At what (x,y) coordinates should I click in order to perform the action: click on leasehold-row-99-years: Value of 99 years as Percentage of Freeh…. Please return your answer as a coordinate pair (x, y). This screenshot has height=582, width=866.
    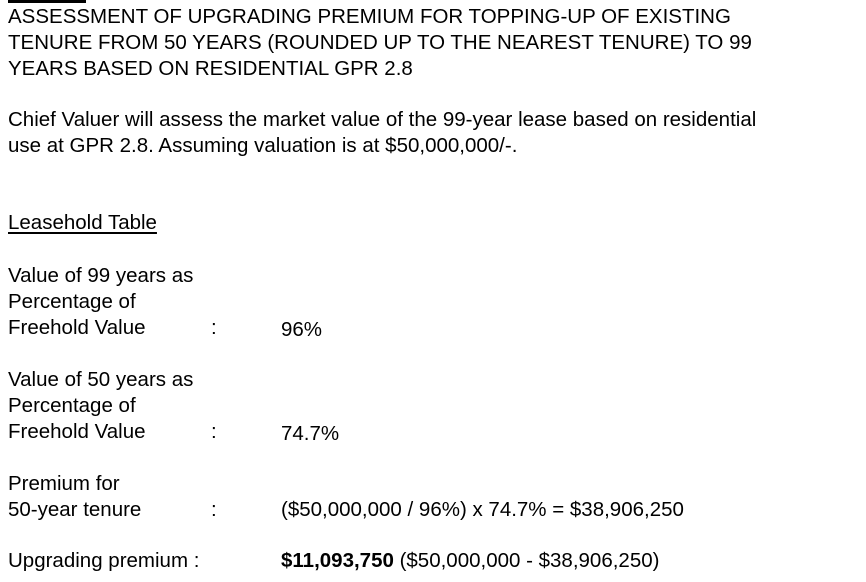
    Looking at the image, I should click on (434, 302).